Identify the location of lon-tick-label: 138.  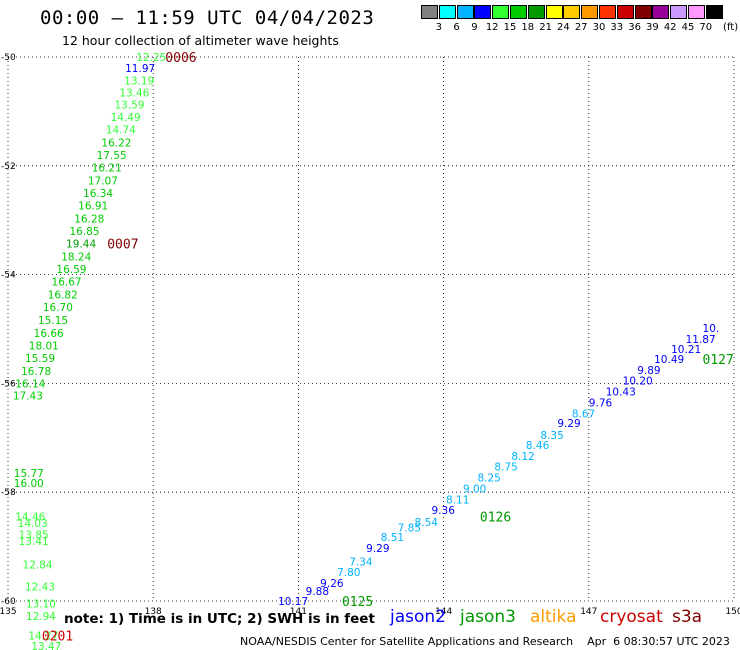
(153, 612).